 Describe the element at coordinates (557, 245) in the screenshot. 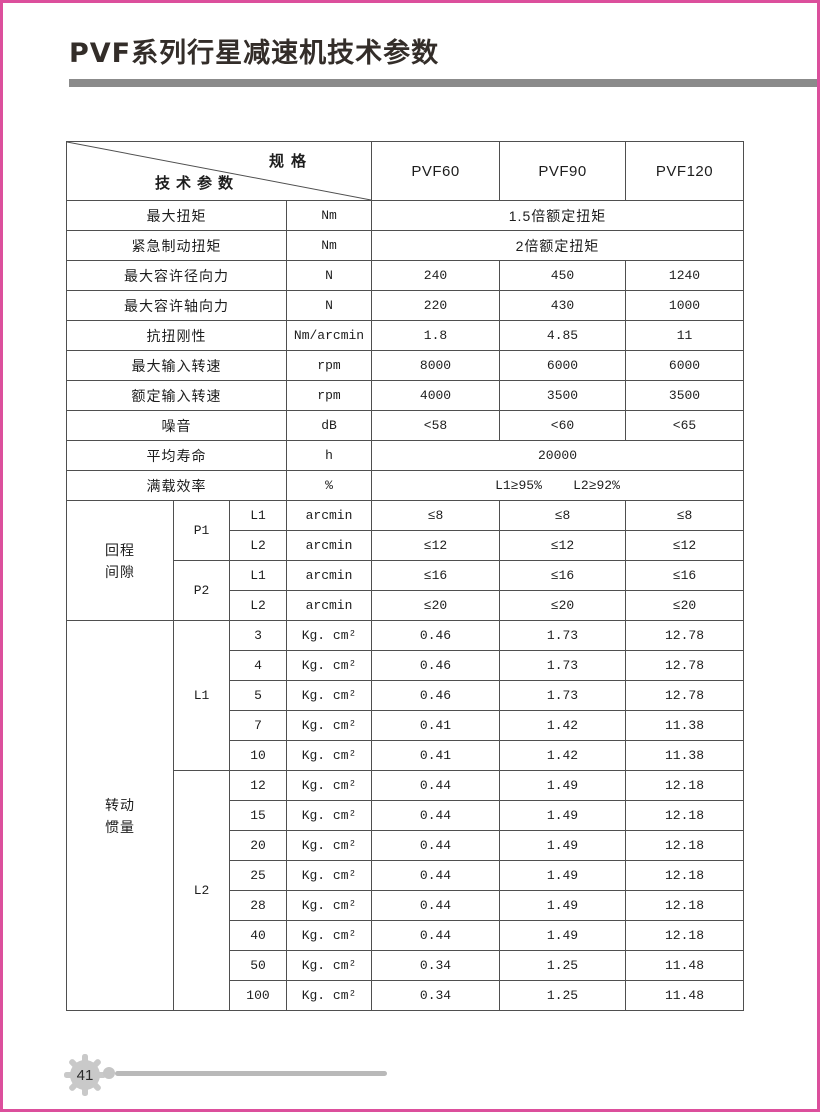

I see `value-cell: 2倍额定扭矩` at that location.